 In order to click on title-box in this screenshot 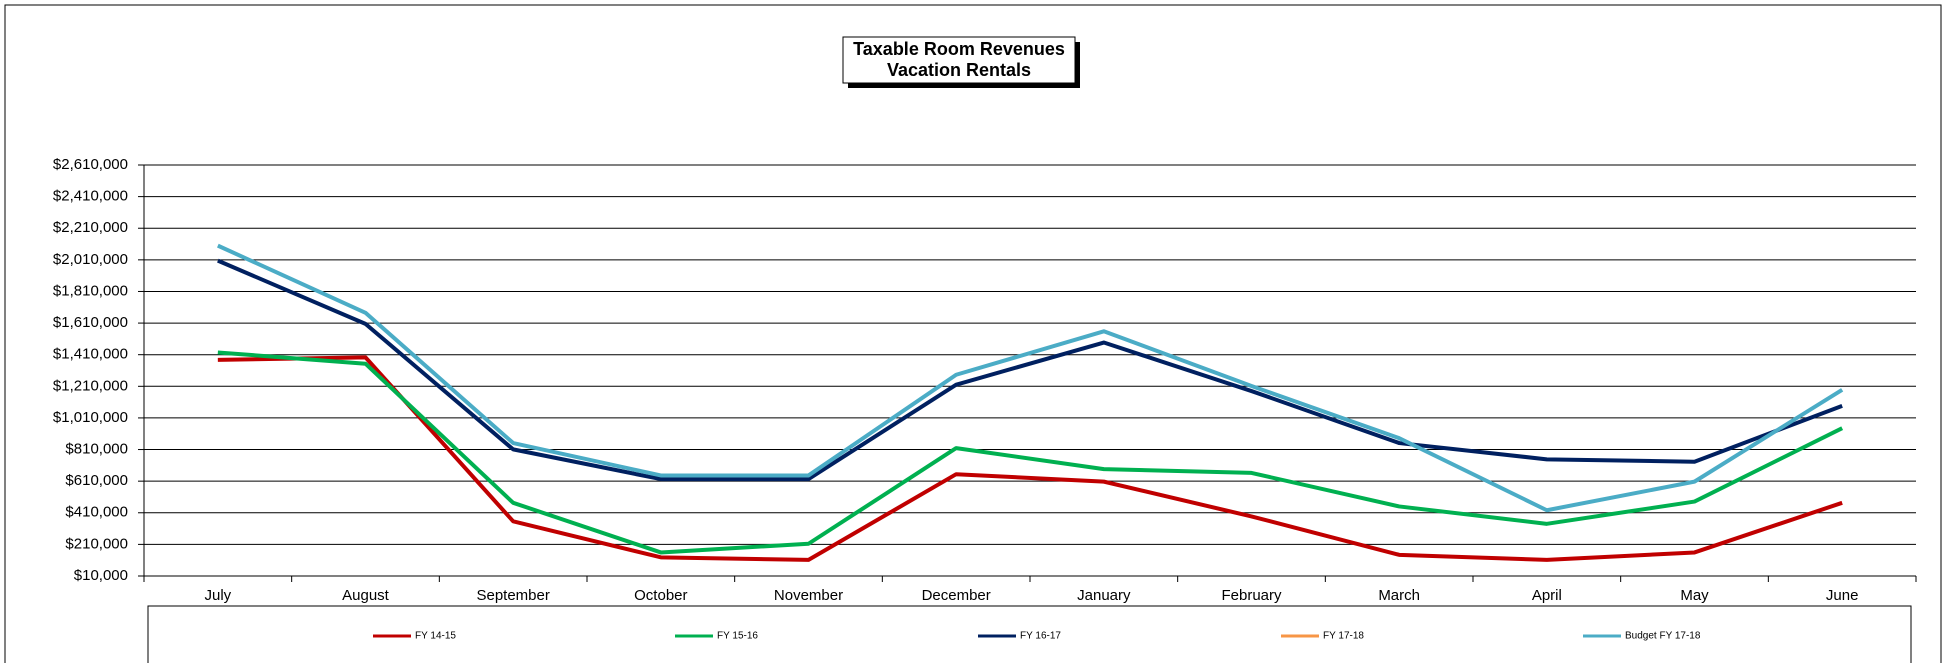, I will do `click(959, 60)`.